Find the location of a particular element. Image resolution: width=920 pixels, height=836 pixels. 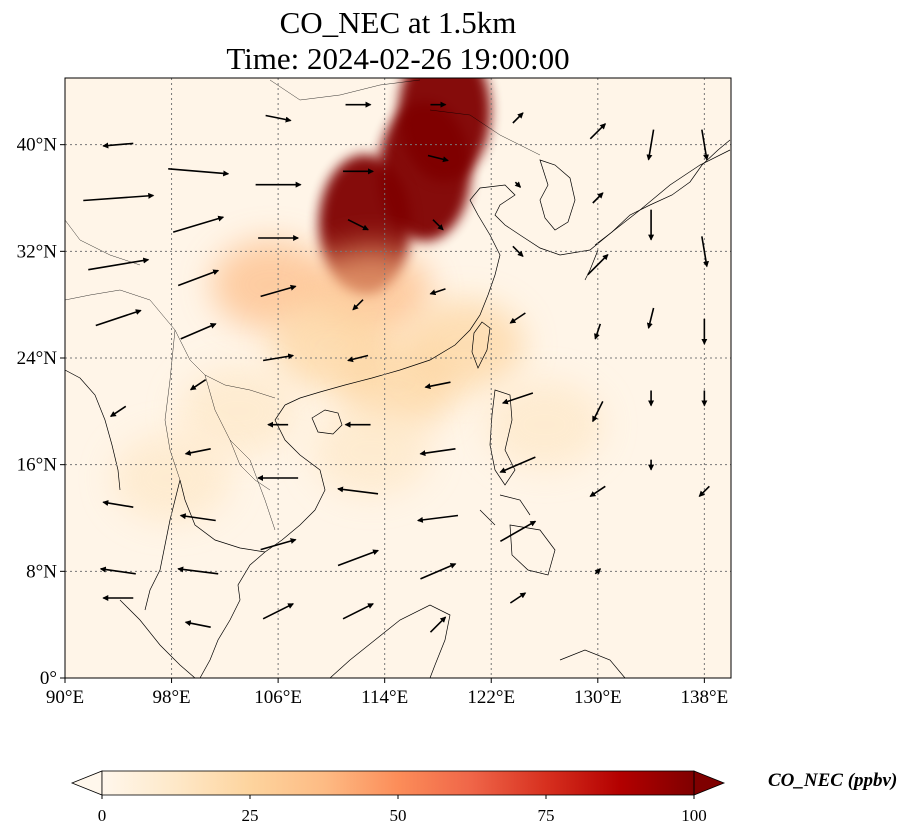

mindanao-island is located at coordinates (532, 550).